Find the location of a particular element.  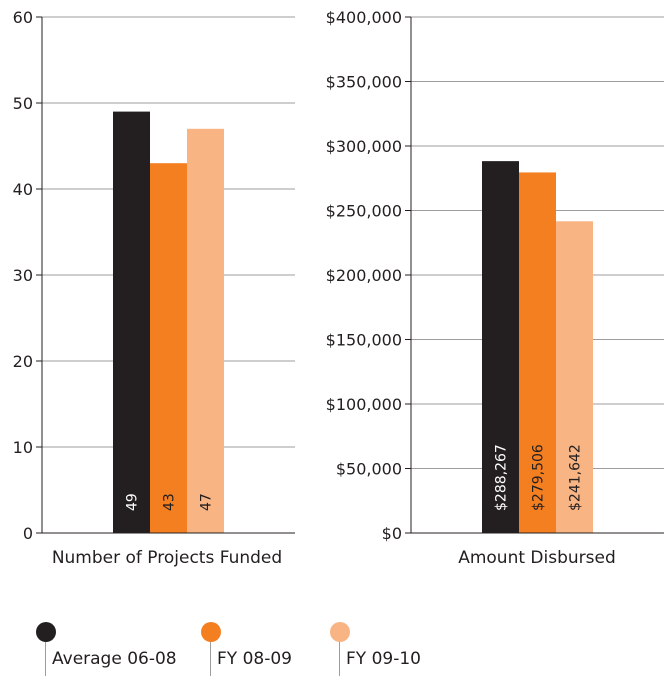

y-tick-label: 20 is located at coordinates (23, 361).